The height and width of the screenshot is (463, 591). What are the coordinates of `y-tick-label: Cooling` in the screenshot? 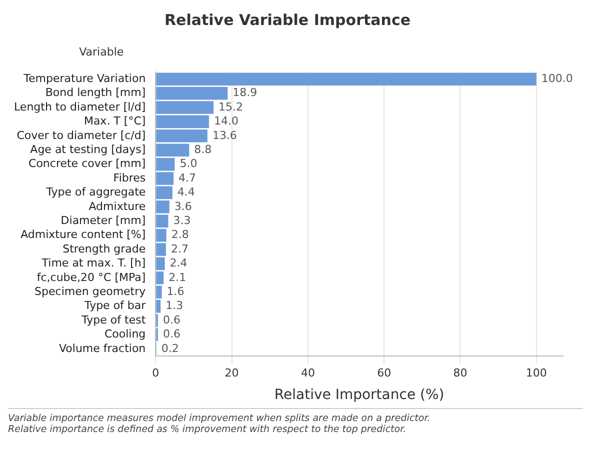 It's located at (125, 334).